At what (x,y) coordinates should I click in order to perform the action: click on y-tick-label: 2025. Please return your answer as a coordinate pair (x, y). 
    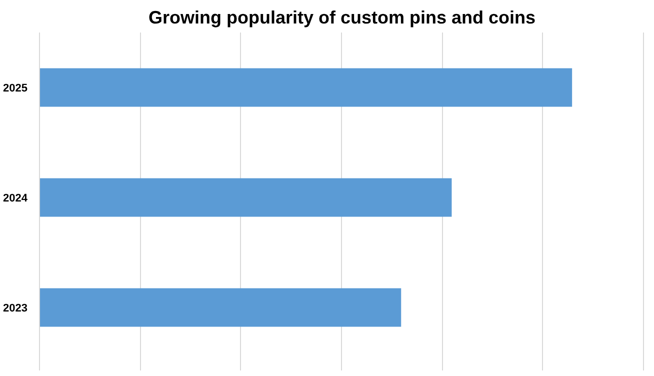
    Looking at the image, I should click on (15, 88).